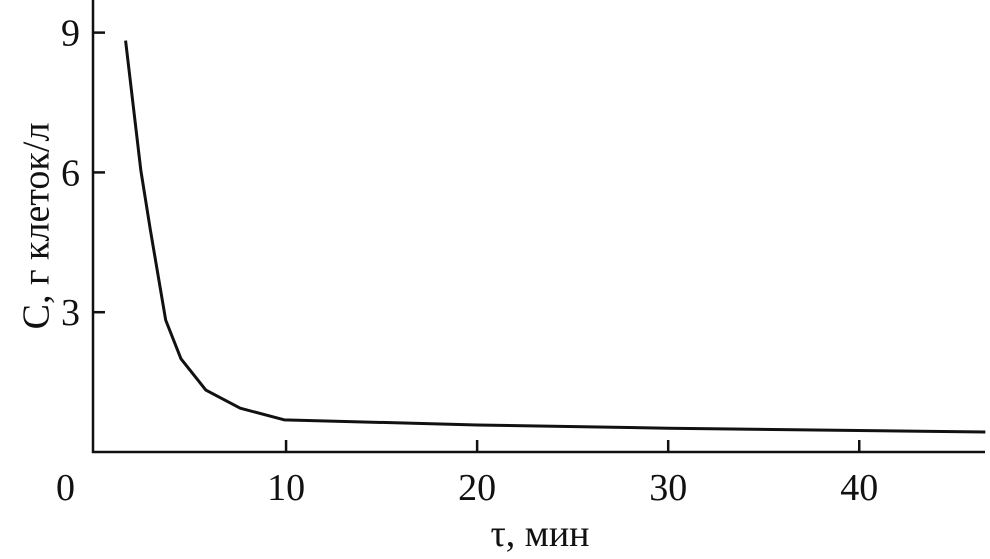 Image resolution: width=990 pixels, height=559 pixels. I want to click on y-axis-label: C, г клеток/л, so click(37, 226).